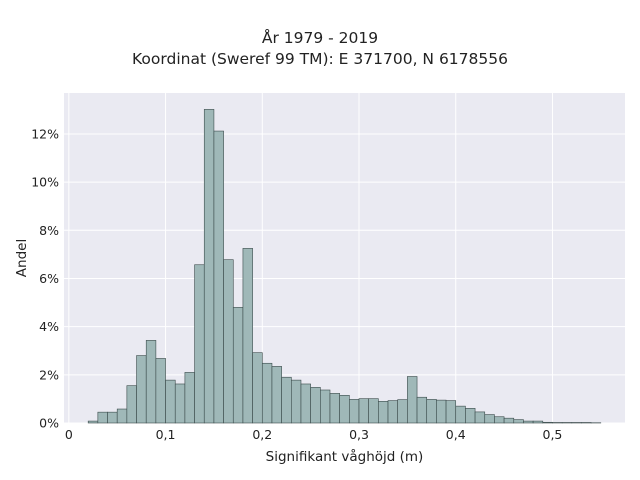  I want to click on y-tick-label: 6%, so click(49, 278).